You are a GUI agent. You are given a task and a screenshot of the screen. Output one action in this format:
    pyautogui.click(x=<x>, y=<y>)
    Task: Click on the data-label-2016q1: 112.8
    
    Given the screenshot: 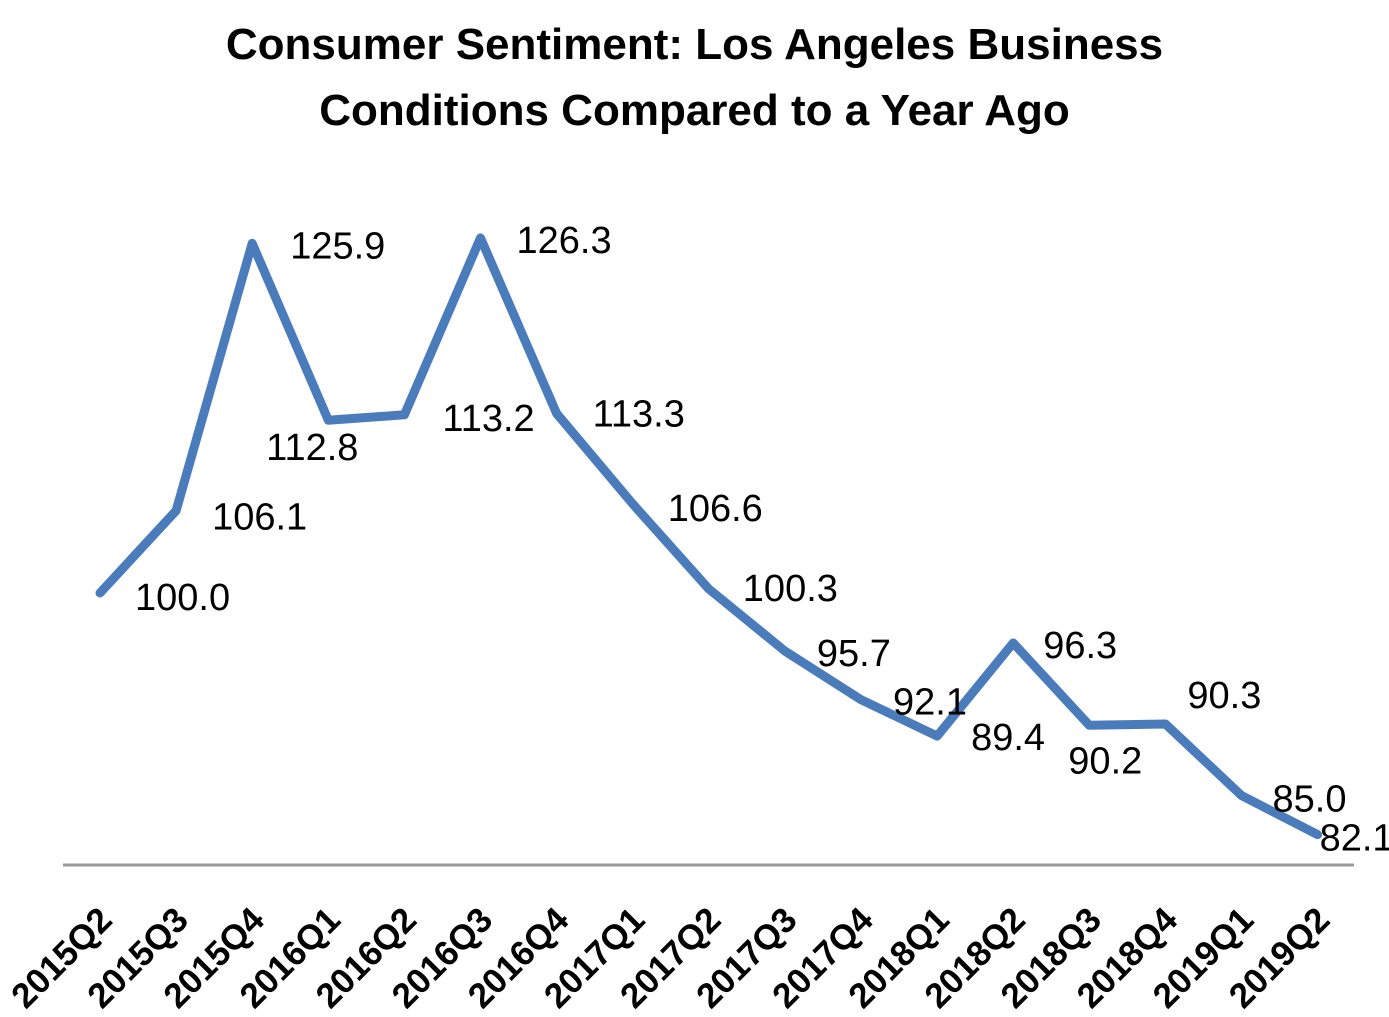 What is the action you would take?
    pyautogui.click(x=312, y=448)
    